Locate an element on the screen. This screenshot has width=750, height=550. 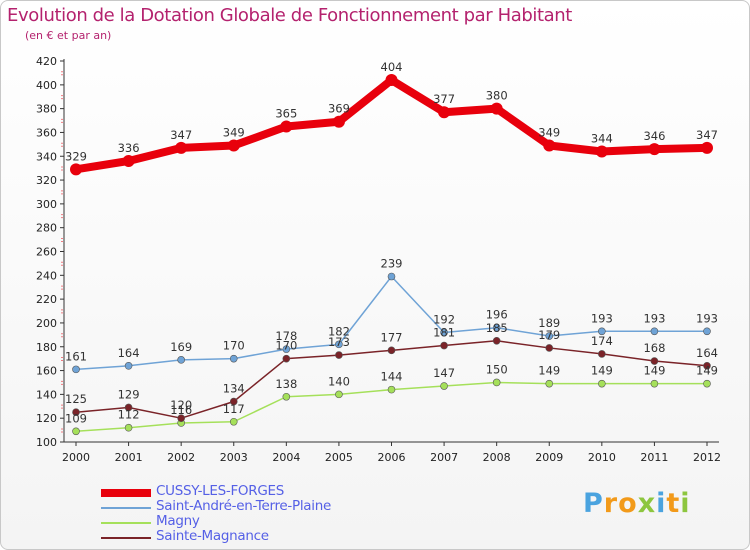
data-label: 125 is located at coordinates (76, 399).